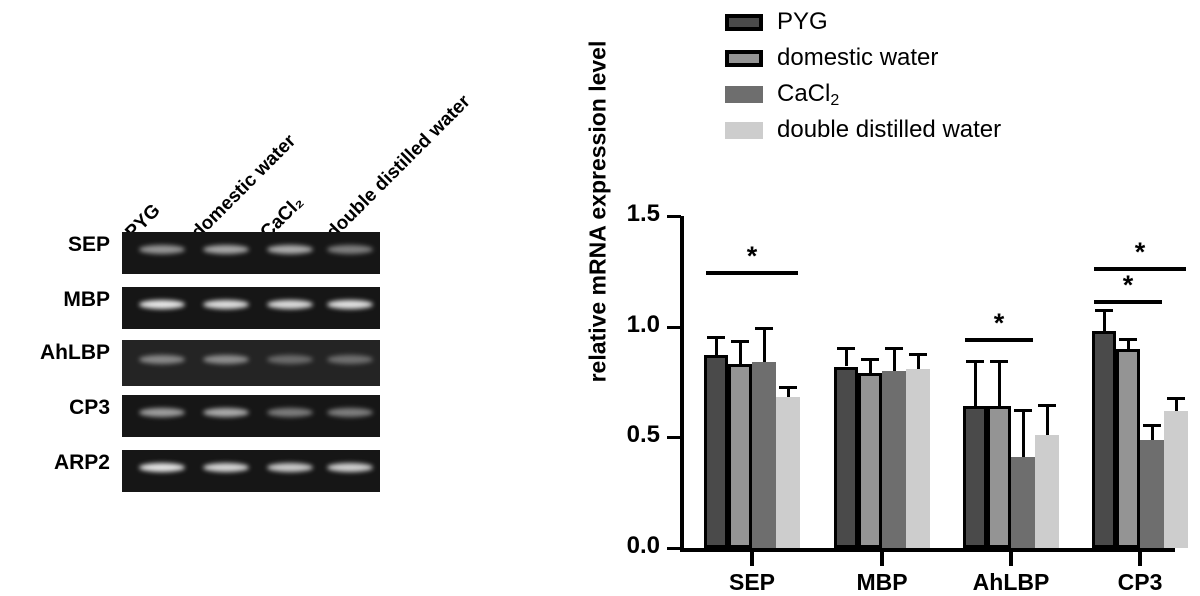 The height and width of the screenshot is (596, 1200). I want to click on gel-row-sep, so click(251, 253).